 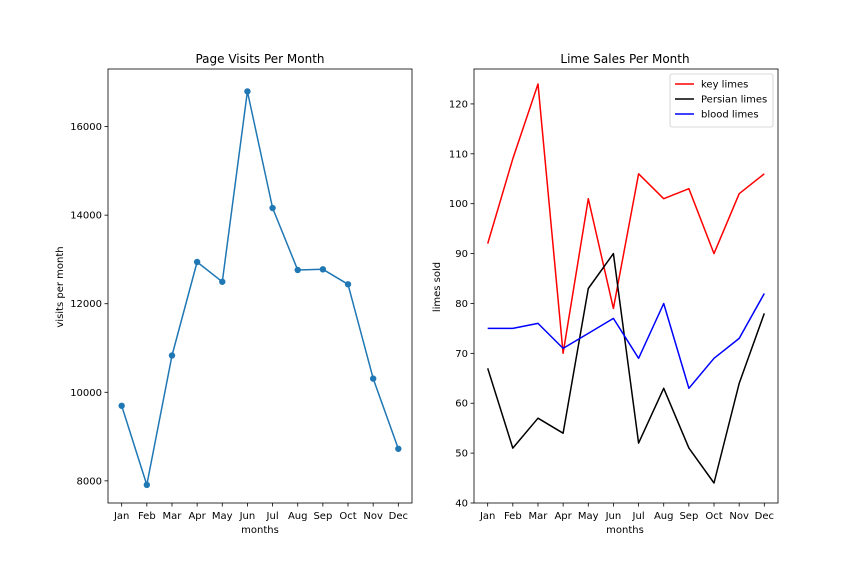 I want to click on y-tick-label: 110, so click(x=458, y=154).